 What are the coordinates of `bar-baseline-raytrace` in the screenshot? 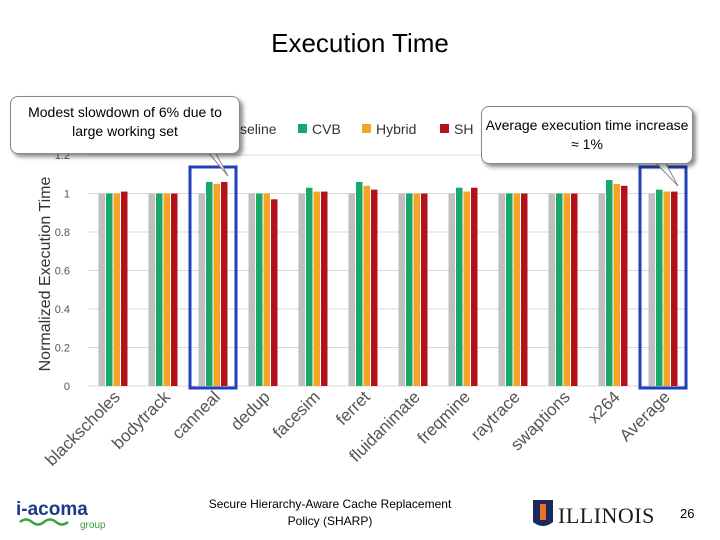 It's located at (501, 289).